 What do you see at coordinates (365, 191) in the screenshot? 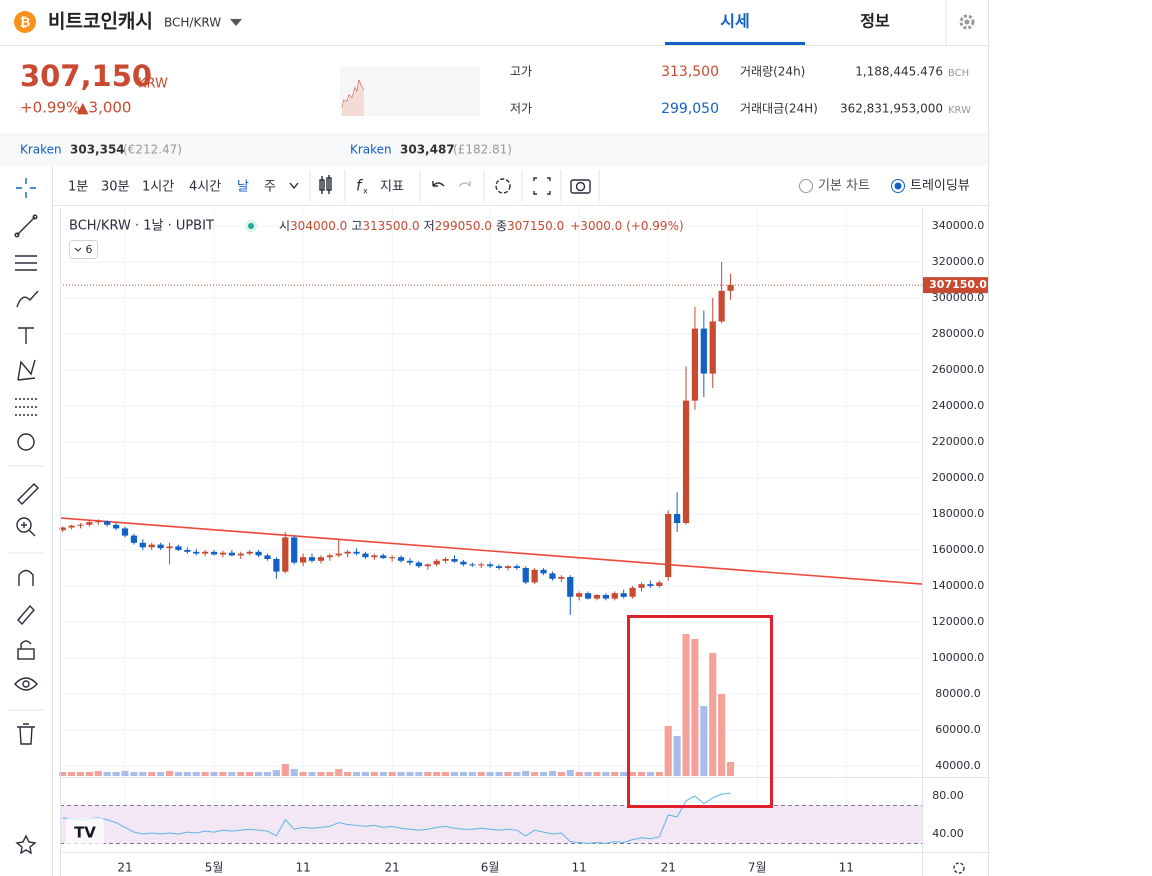
I see `fx-icon-sub: x` at bounding box center [365, 191].